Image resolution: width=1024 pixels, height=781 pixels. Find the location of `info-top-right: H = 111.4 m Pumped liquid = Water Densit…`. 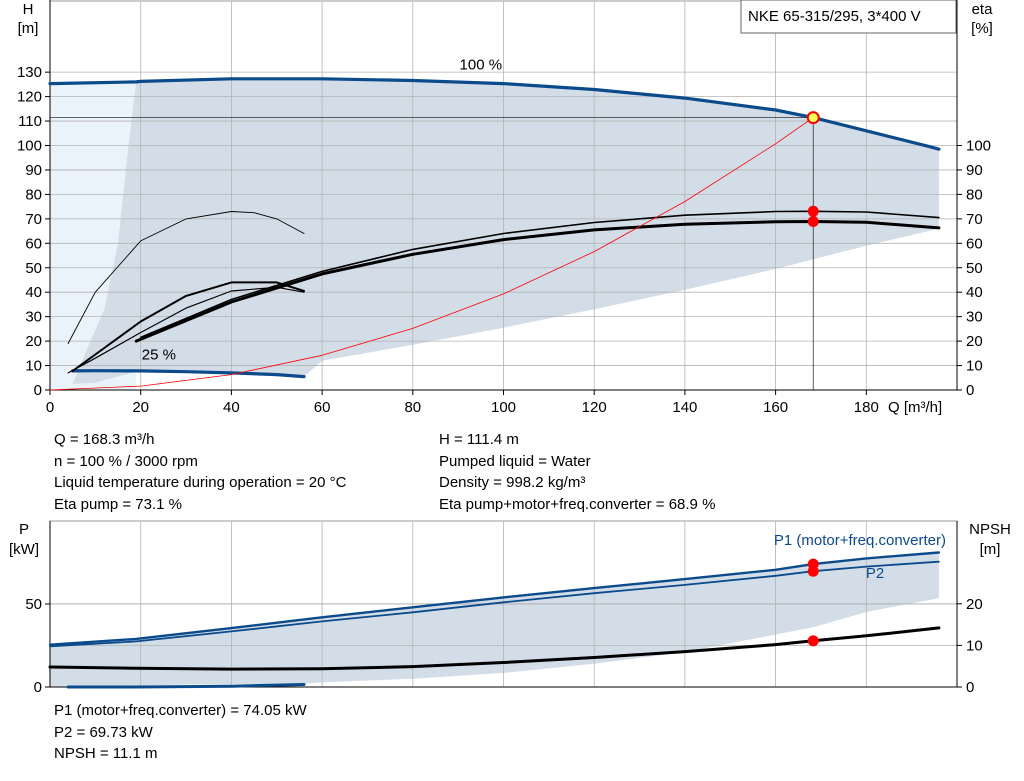

info-top-right: H = 111.4 m Pumped liquid = Water Densit… is located at coordinates (577, 472).